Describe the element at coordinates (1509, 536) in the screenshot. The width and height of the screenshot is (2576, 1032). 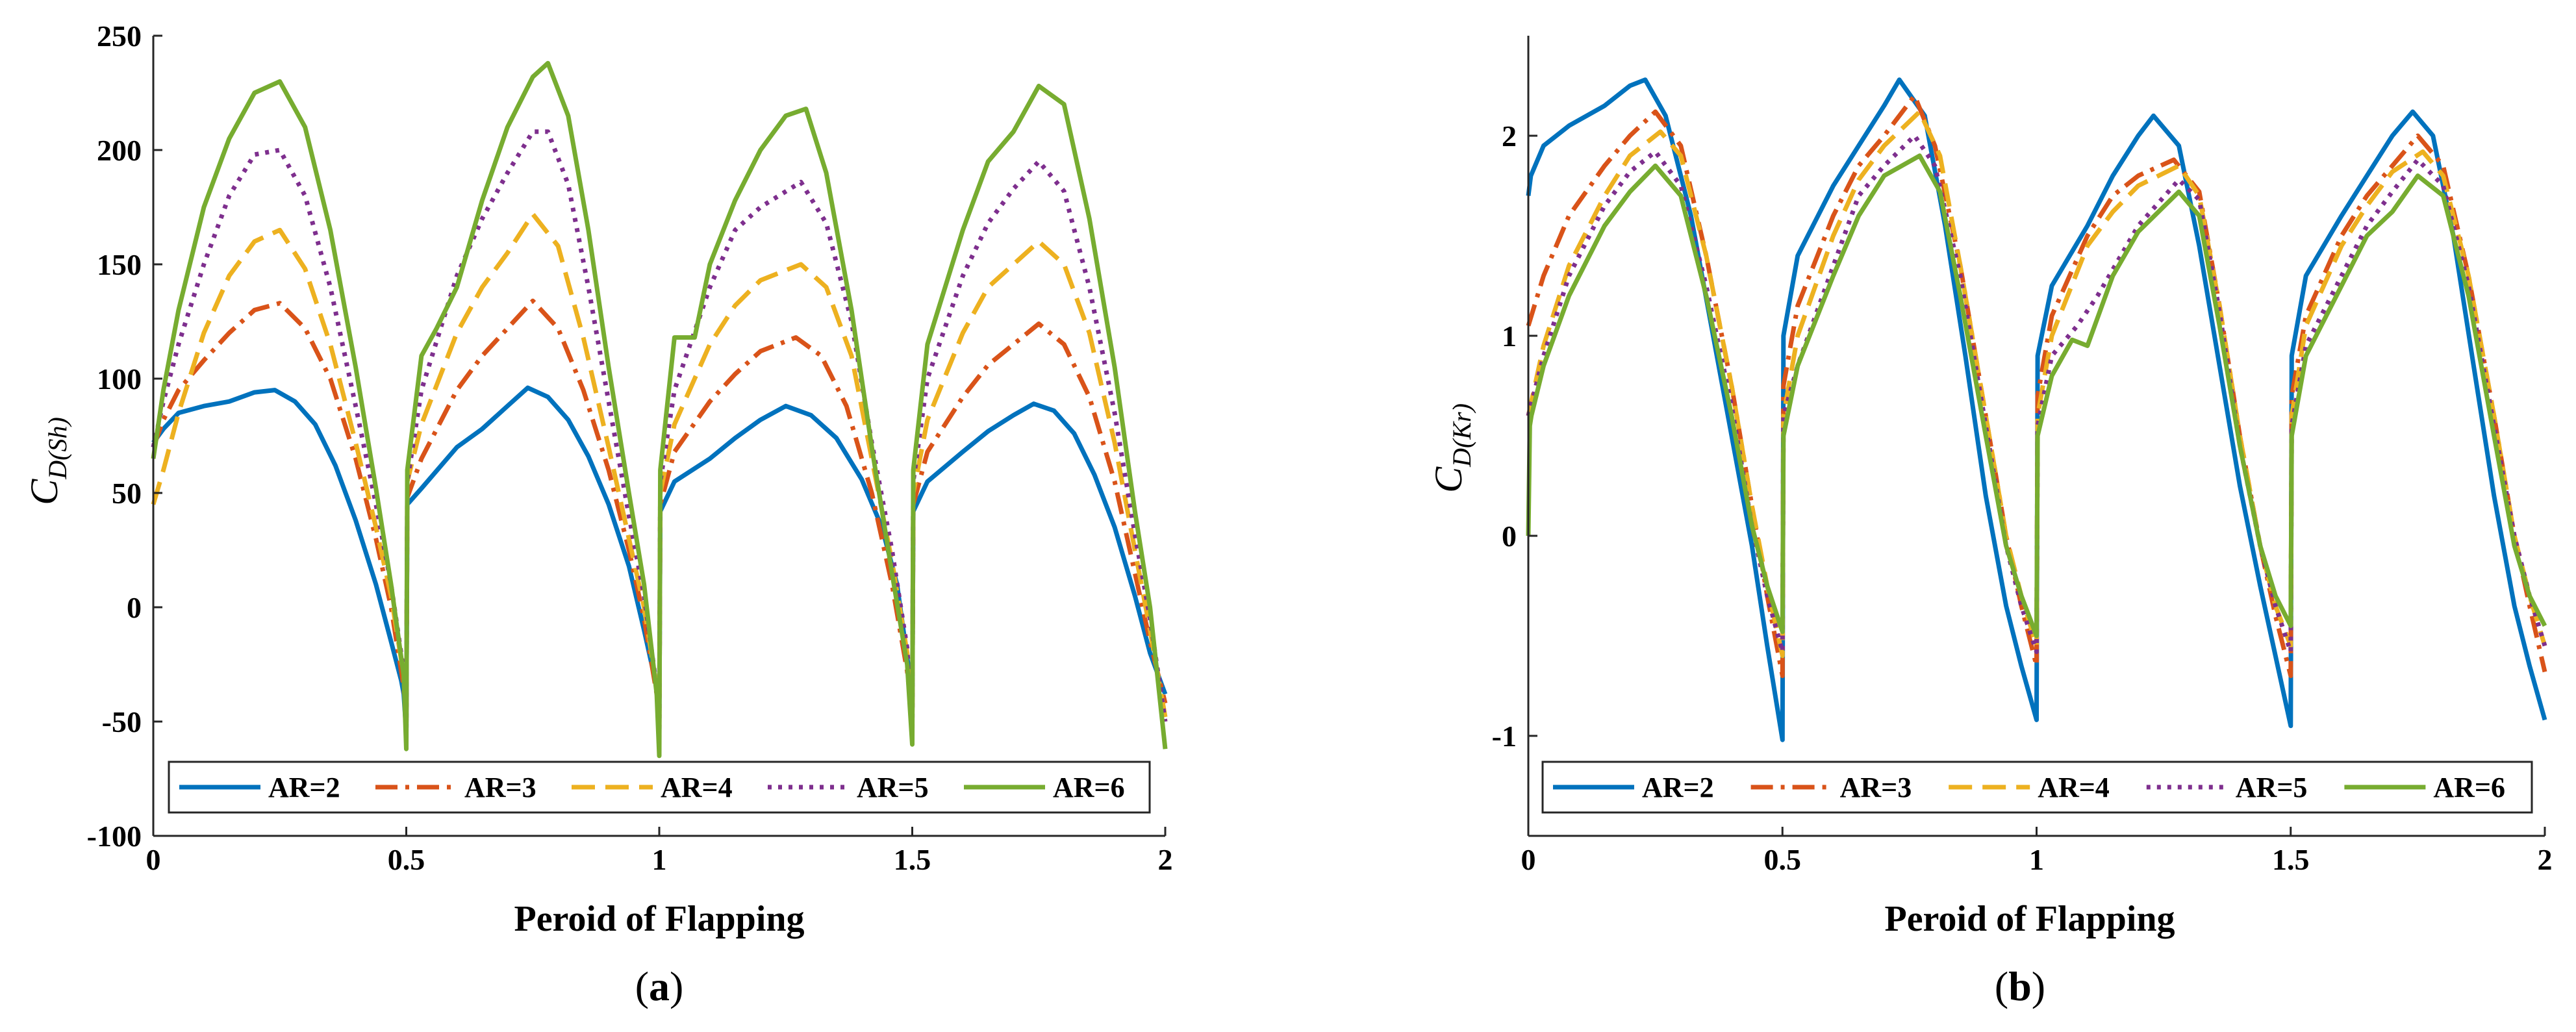
I see `y-tick-label-b: 0` at that location.